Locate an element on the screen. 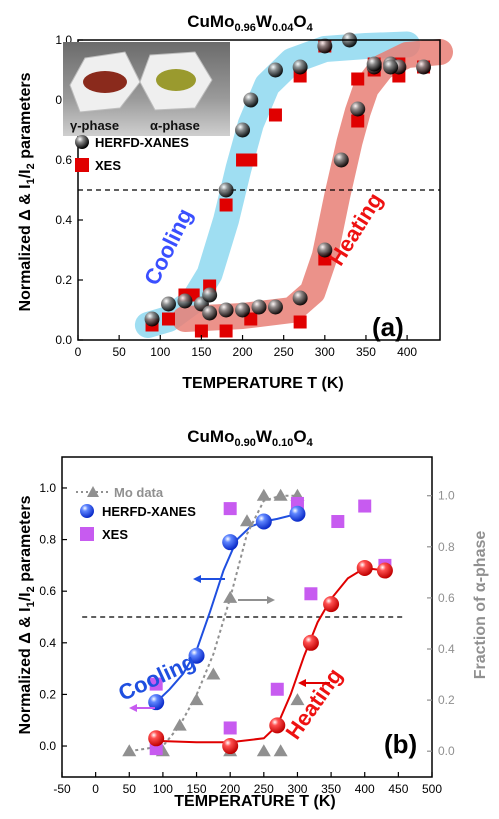  y2-tick-label: 0.4 is located at coordinates (446, 649).